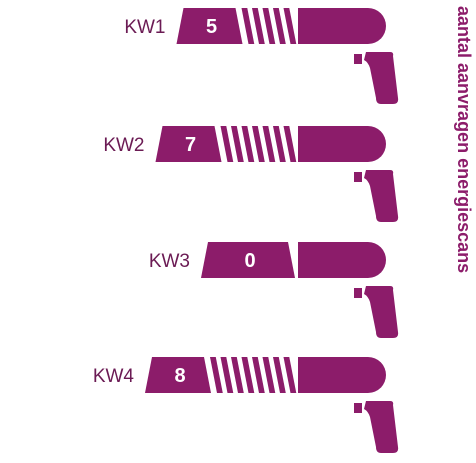  What do you see at coordinates (464, 139) in the screenshot?
I see `chart-title: aantal aanvragen energiescans` at bounding box center [464, 139].